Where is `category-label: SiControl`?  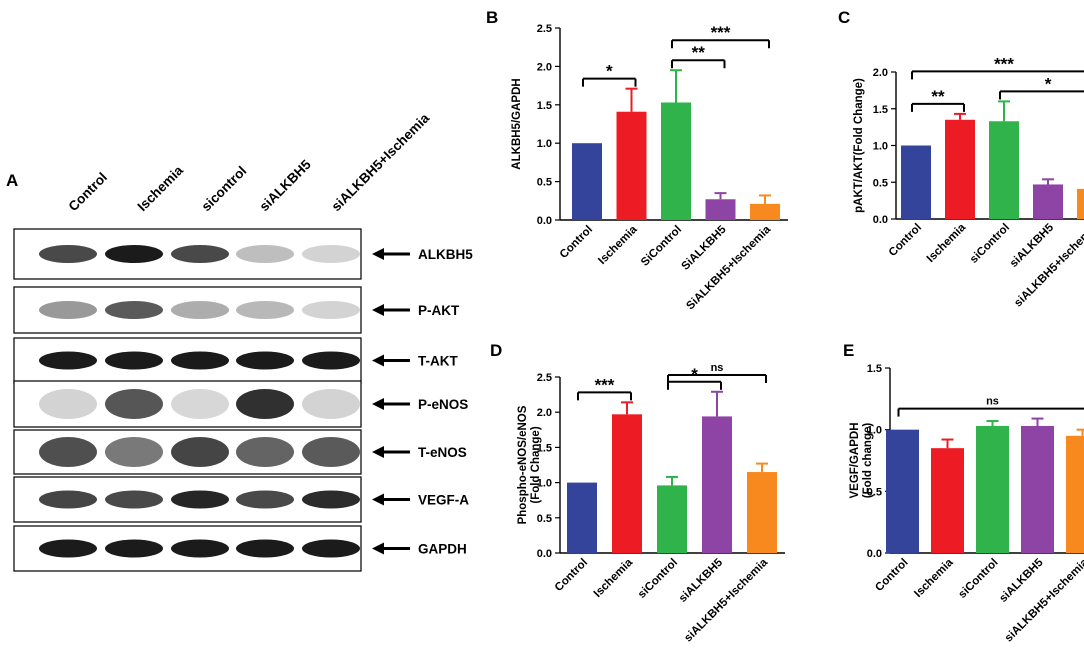 category-label: SiControl is located at coordinates (661, 246).